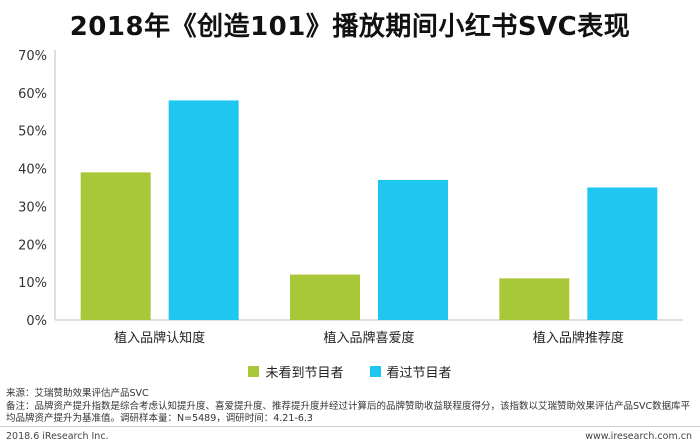  What do you see at coordinates (32, 245) in the screenshot?
I see `y-tick-label: 20%` at bounding box center [32, 245].